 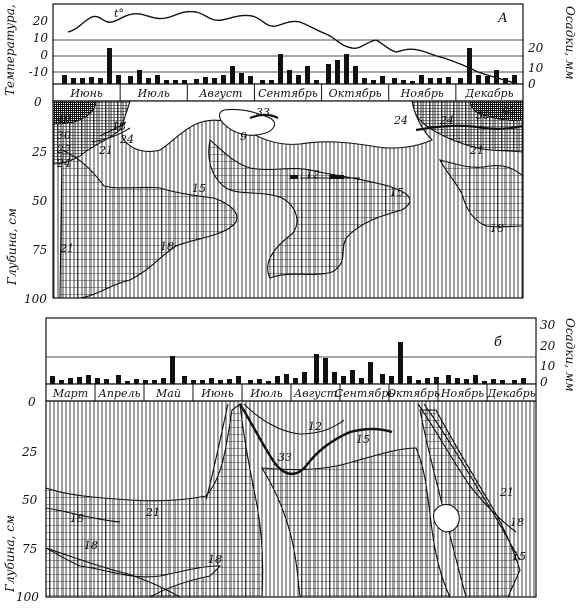 What do you see at coordinates (548, 325) in the screenshot?
I see `precip-tick: 30` at bounding box center [548, 325].